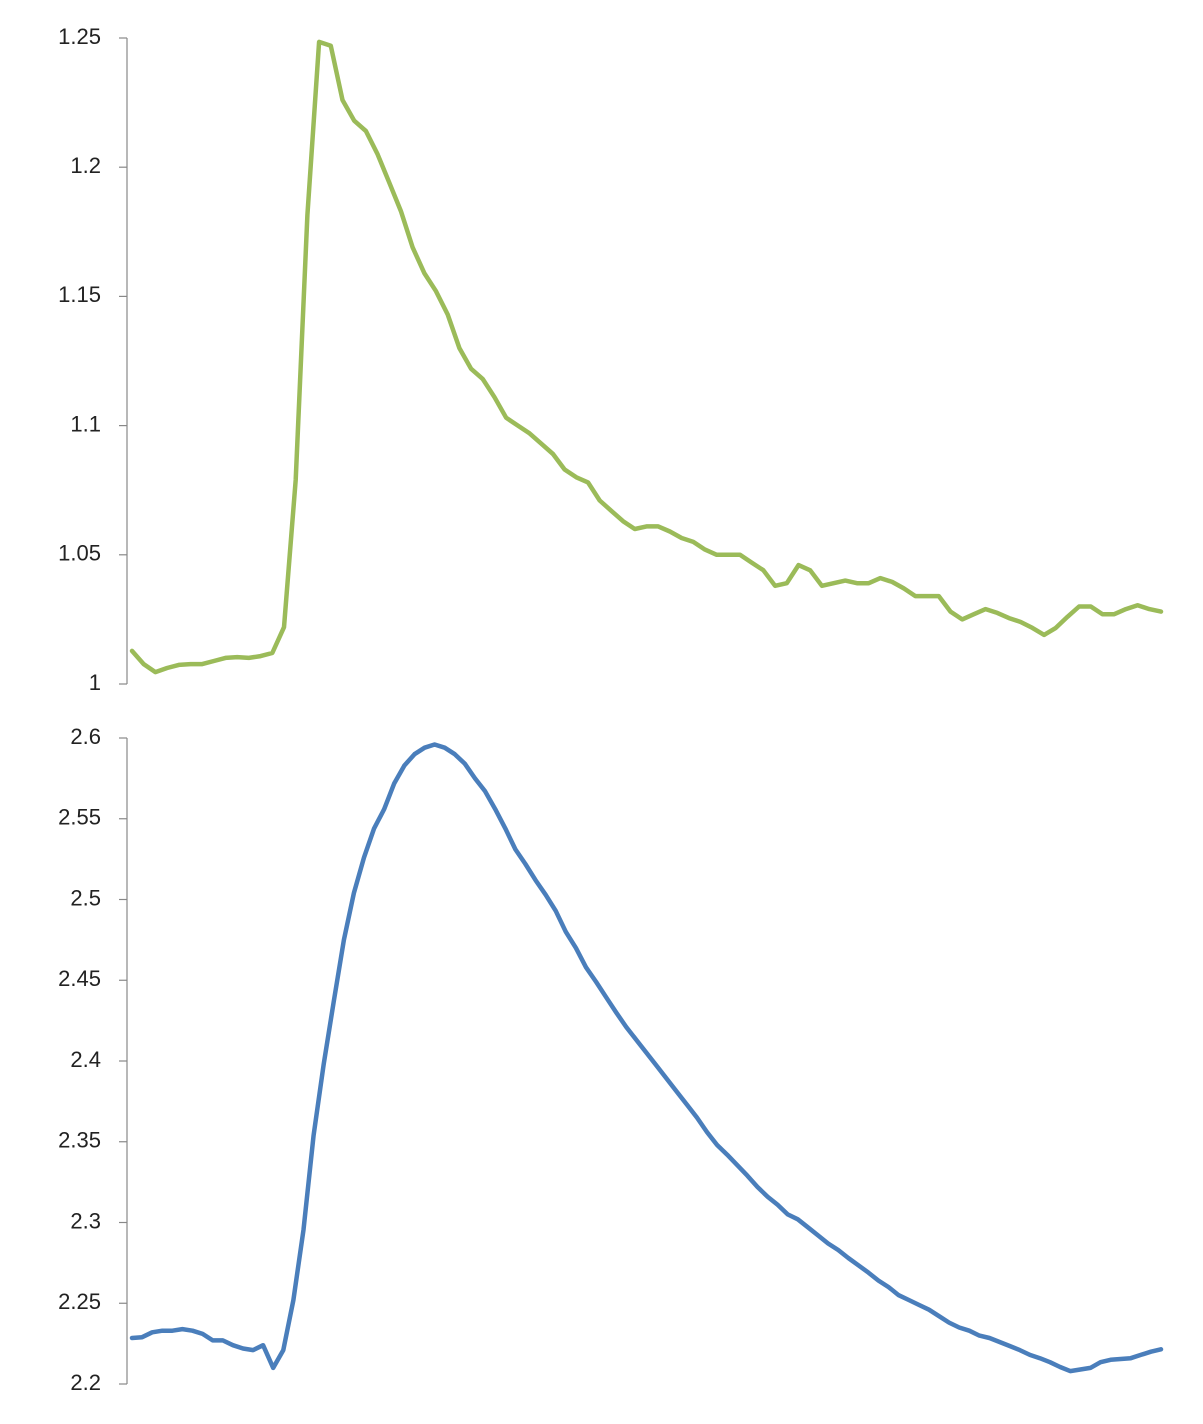 The image size is (1203, 1424). What do you see at coordinates (79, 553) in the screenshot?
I see `y-tick-label: 1.05` at bounding box center [79, 553].